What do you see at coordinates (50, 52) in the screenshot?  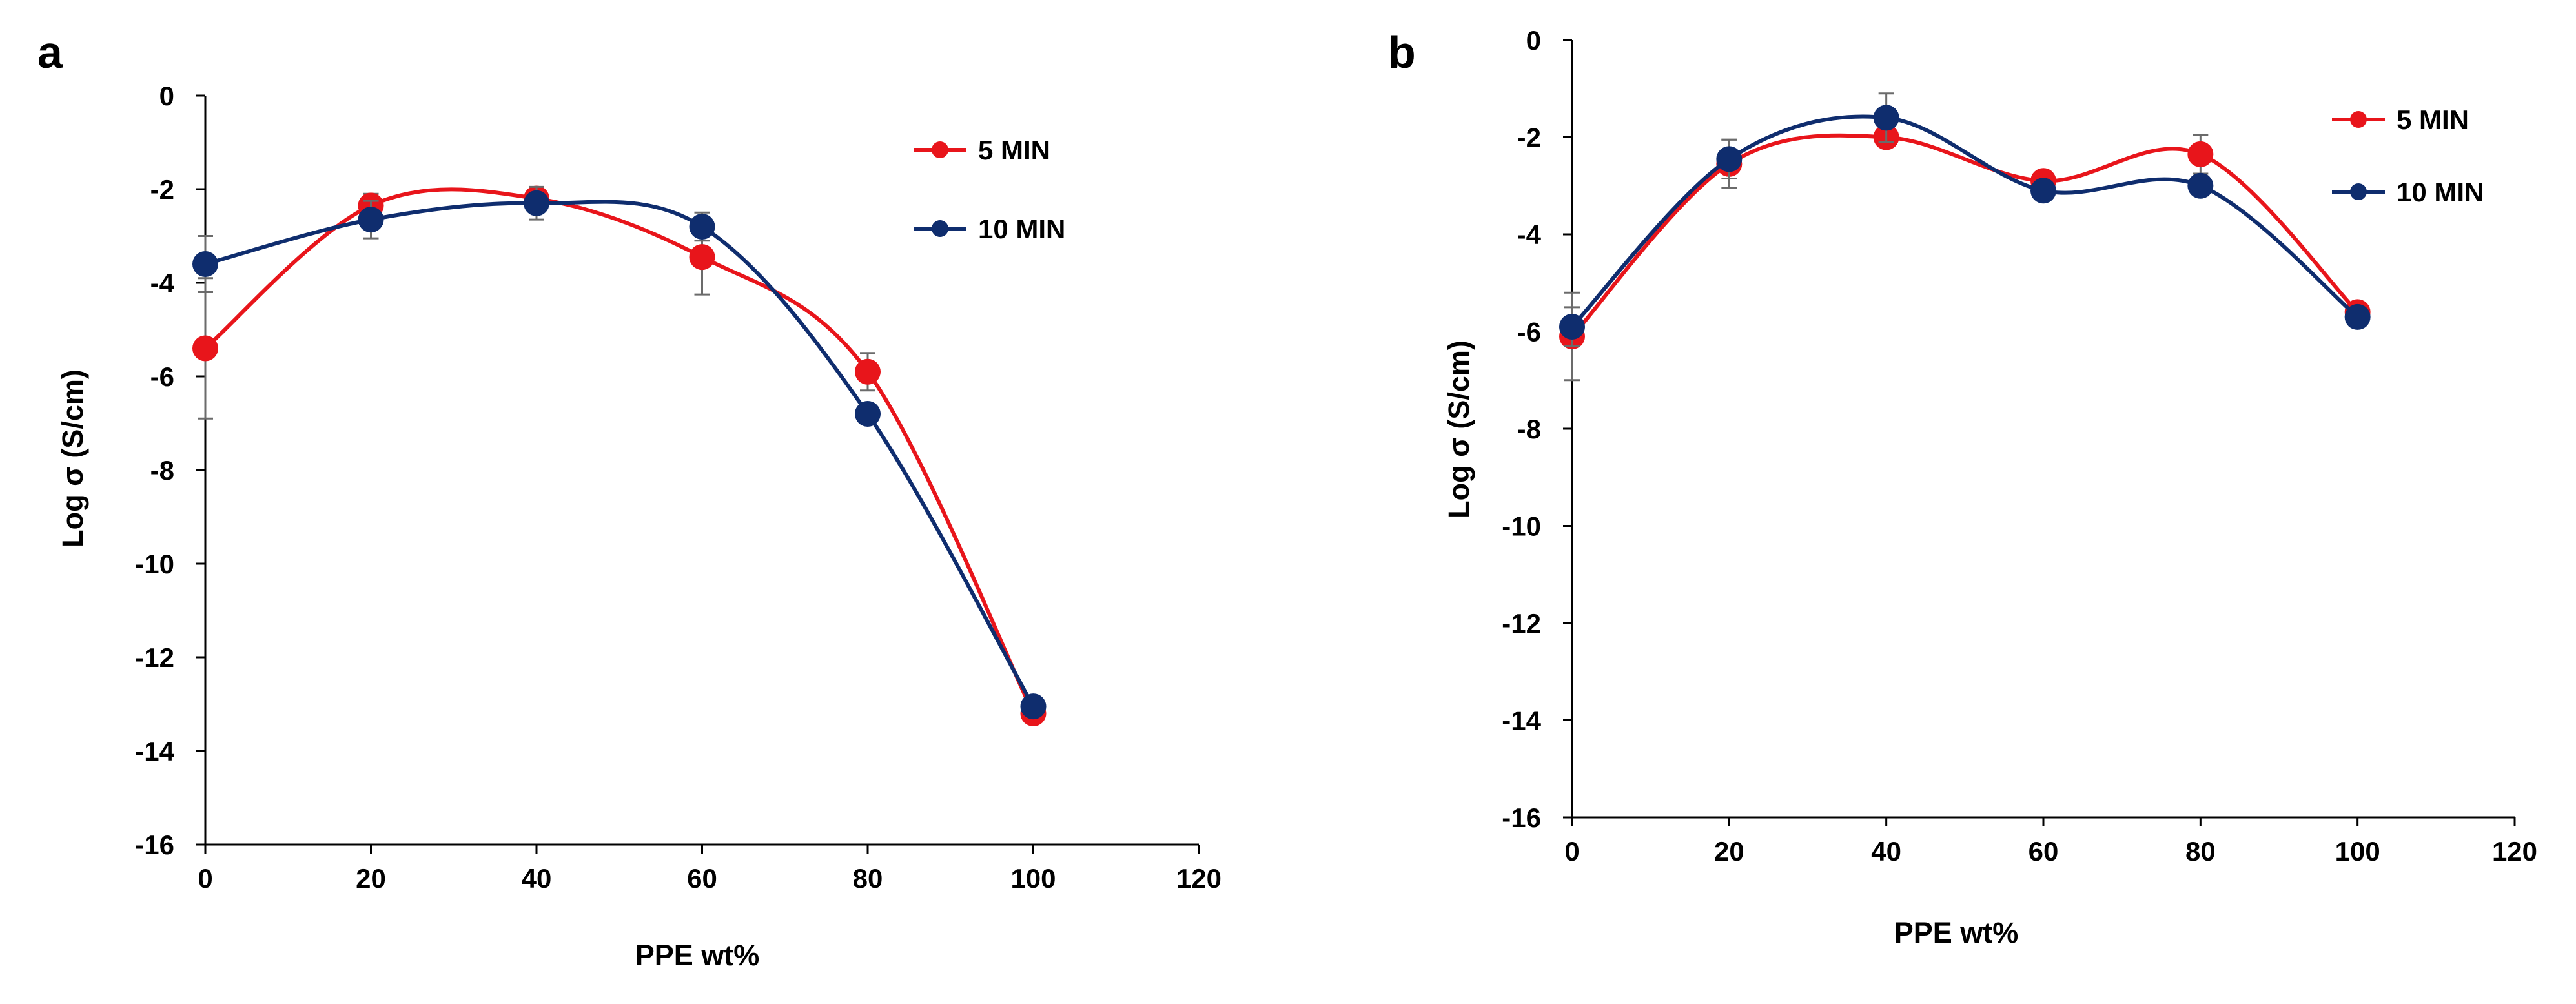 I see `panel-label: a` at bounding box center [50, 52].